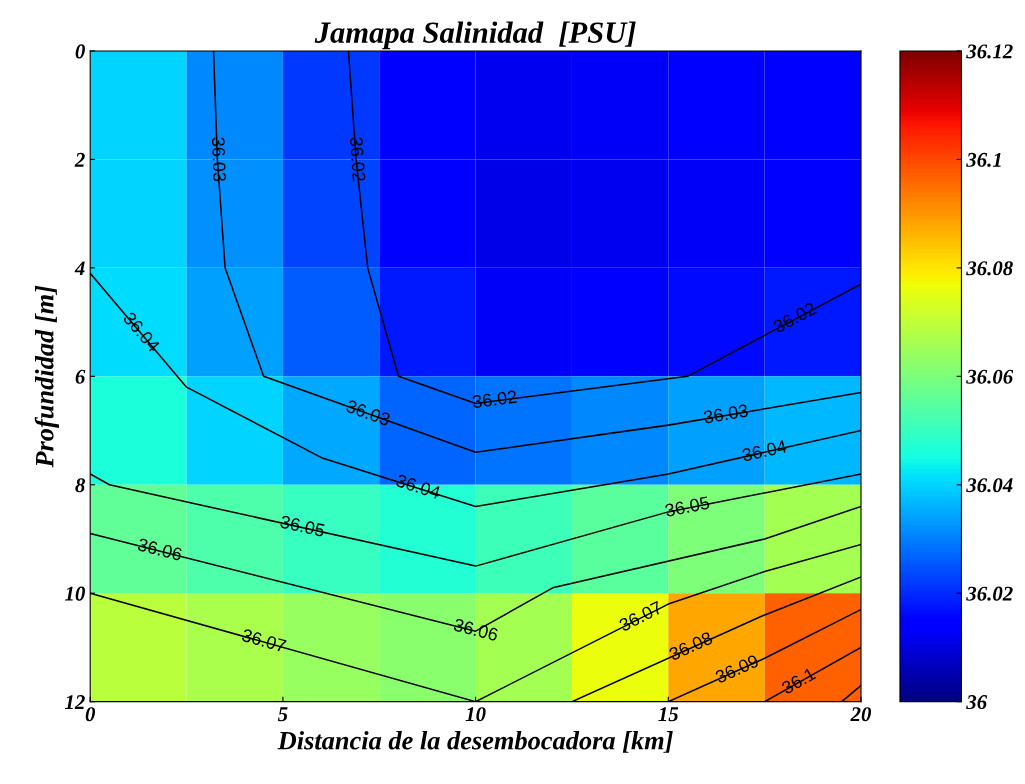 This screenshot has width=1025, height=784. What do you see at coordinates (861, 714) in the screenshot?
I see `x-tick-label: 20` at bounding box center [861, 714].